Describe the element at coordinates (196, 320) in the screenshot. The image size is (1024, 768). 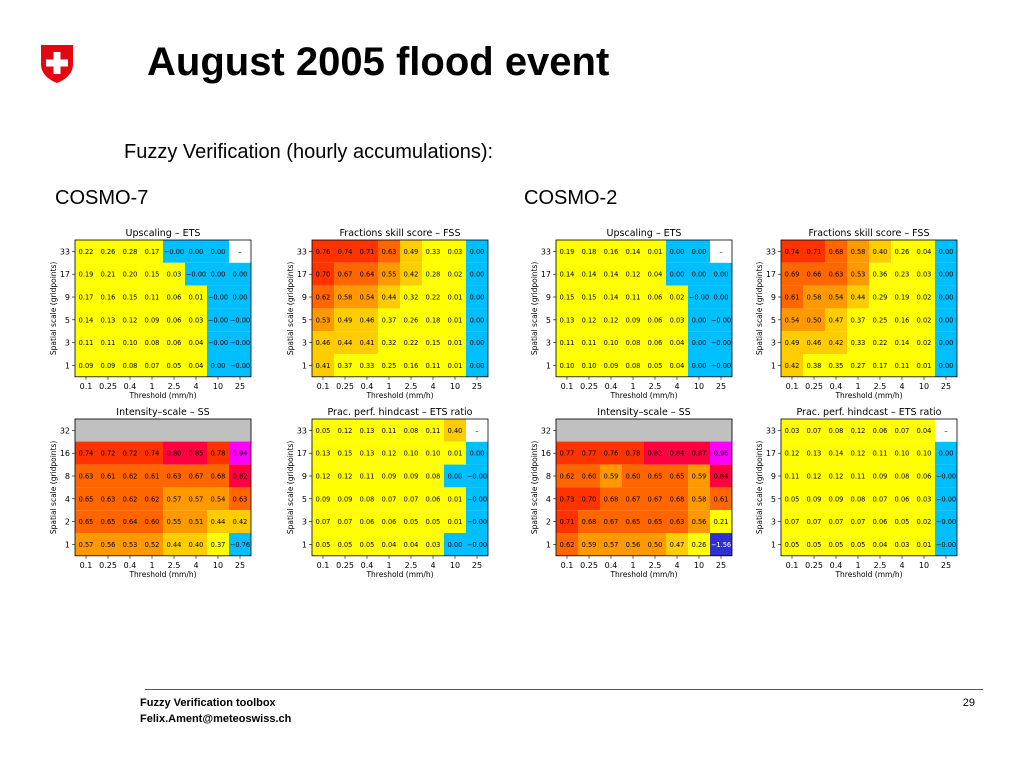
I see `cell-value: 0.03` at that location.